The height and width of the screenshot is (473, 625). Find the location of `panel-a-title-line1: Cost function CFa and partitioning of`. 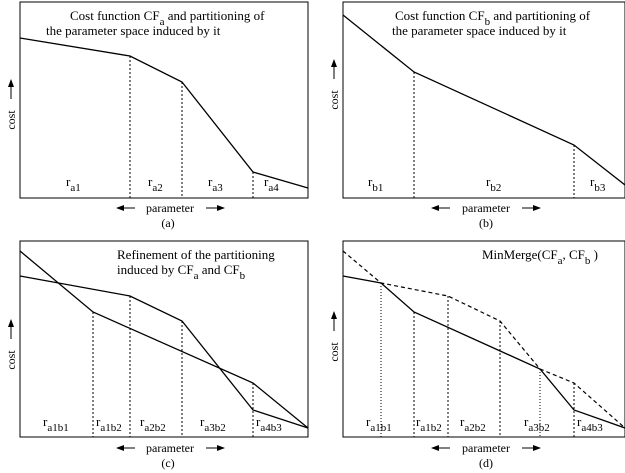

panel-a-title-line1: Cost function CFa and partitioning of is located at coordinates (167, 18).